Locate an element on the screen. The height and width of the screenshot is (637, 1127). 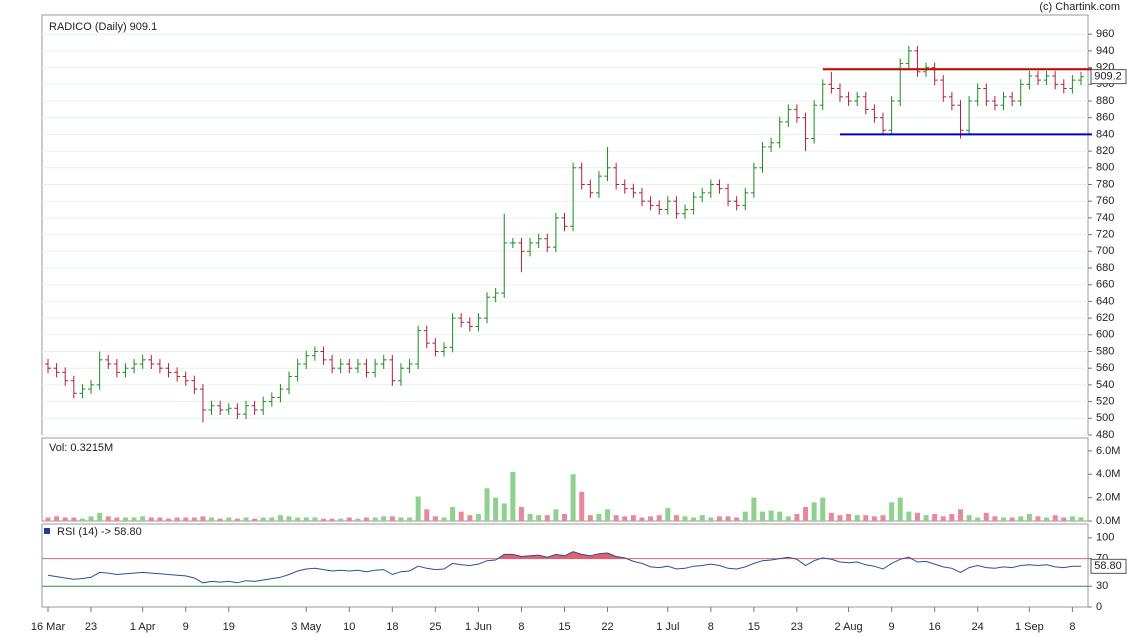
x-tick-label: 22 is located at coordinates (607, 627).